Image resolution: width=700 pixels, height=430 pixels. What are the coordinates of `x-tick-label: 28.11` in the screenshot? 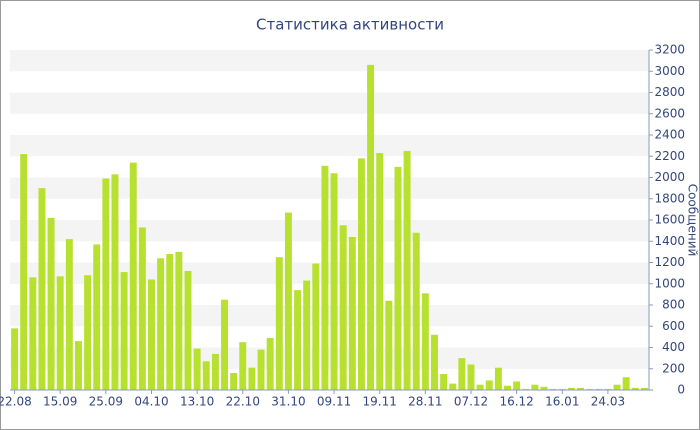 It's located at (425, 402).